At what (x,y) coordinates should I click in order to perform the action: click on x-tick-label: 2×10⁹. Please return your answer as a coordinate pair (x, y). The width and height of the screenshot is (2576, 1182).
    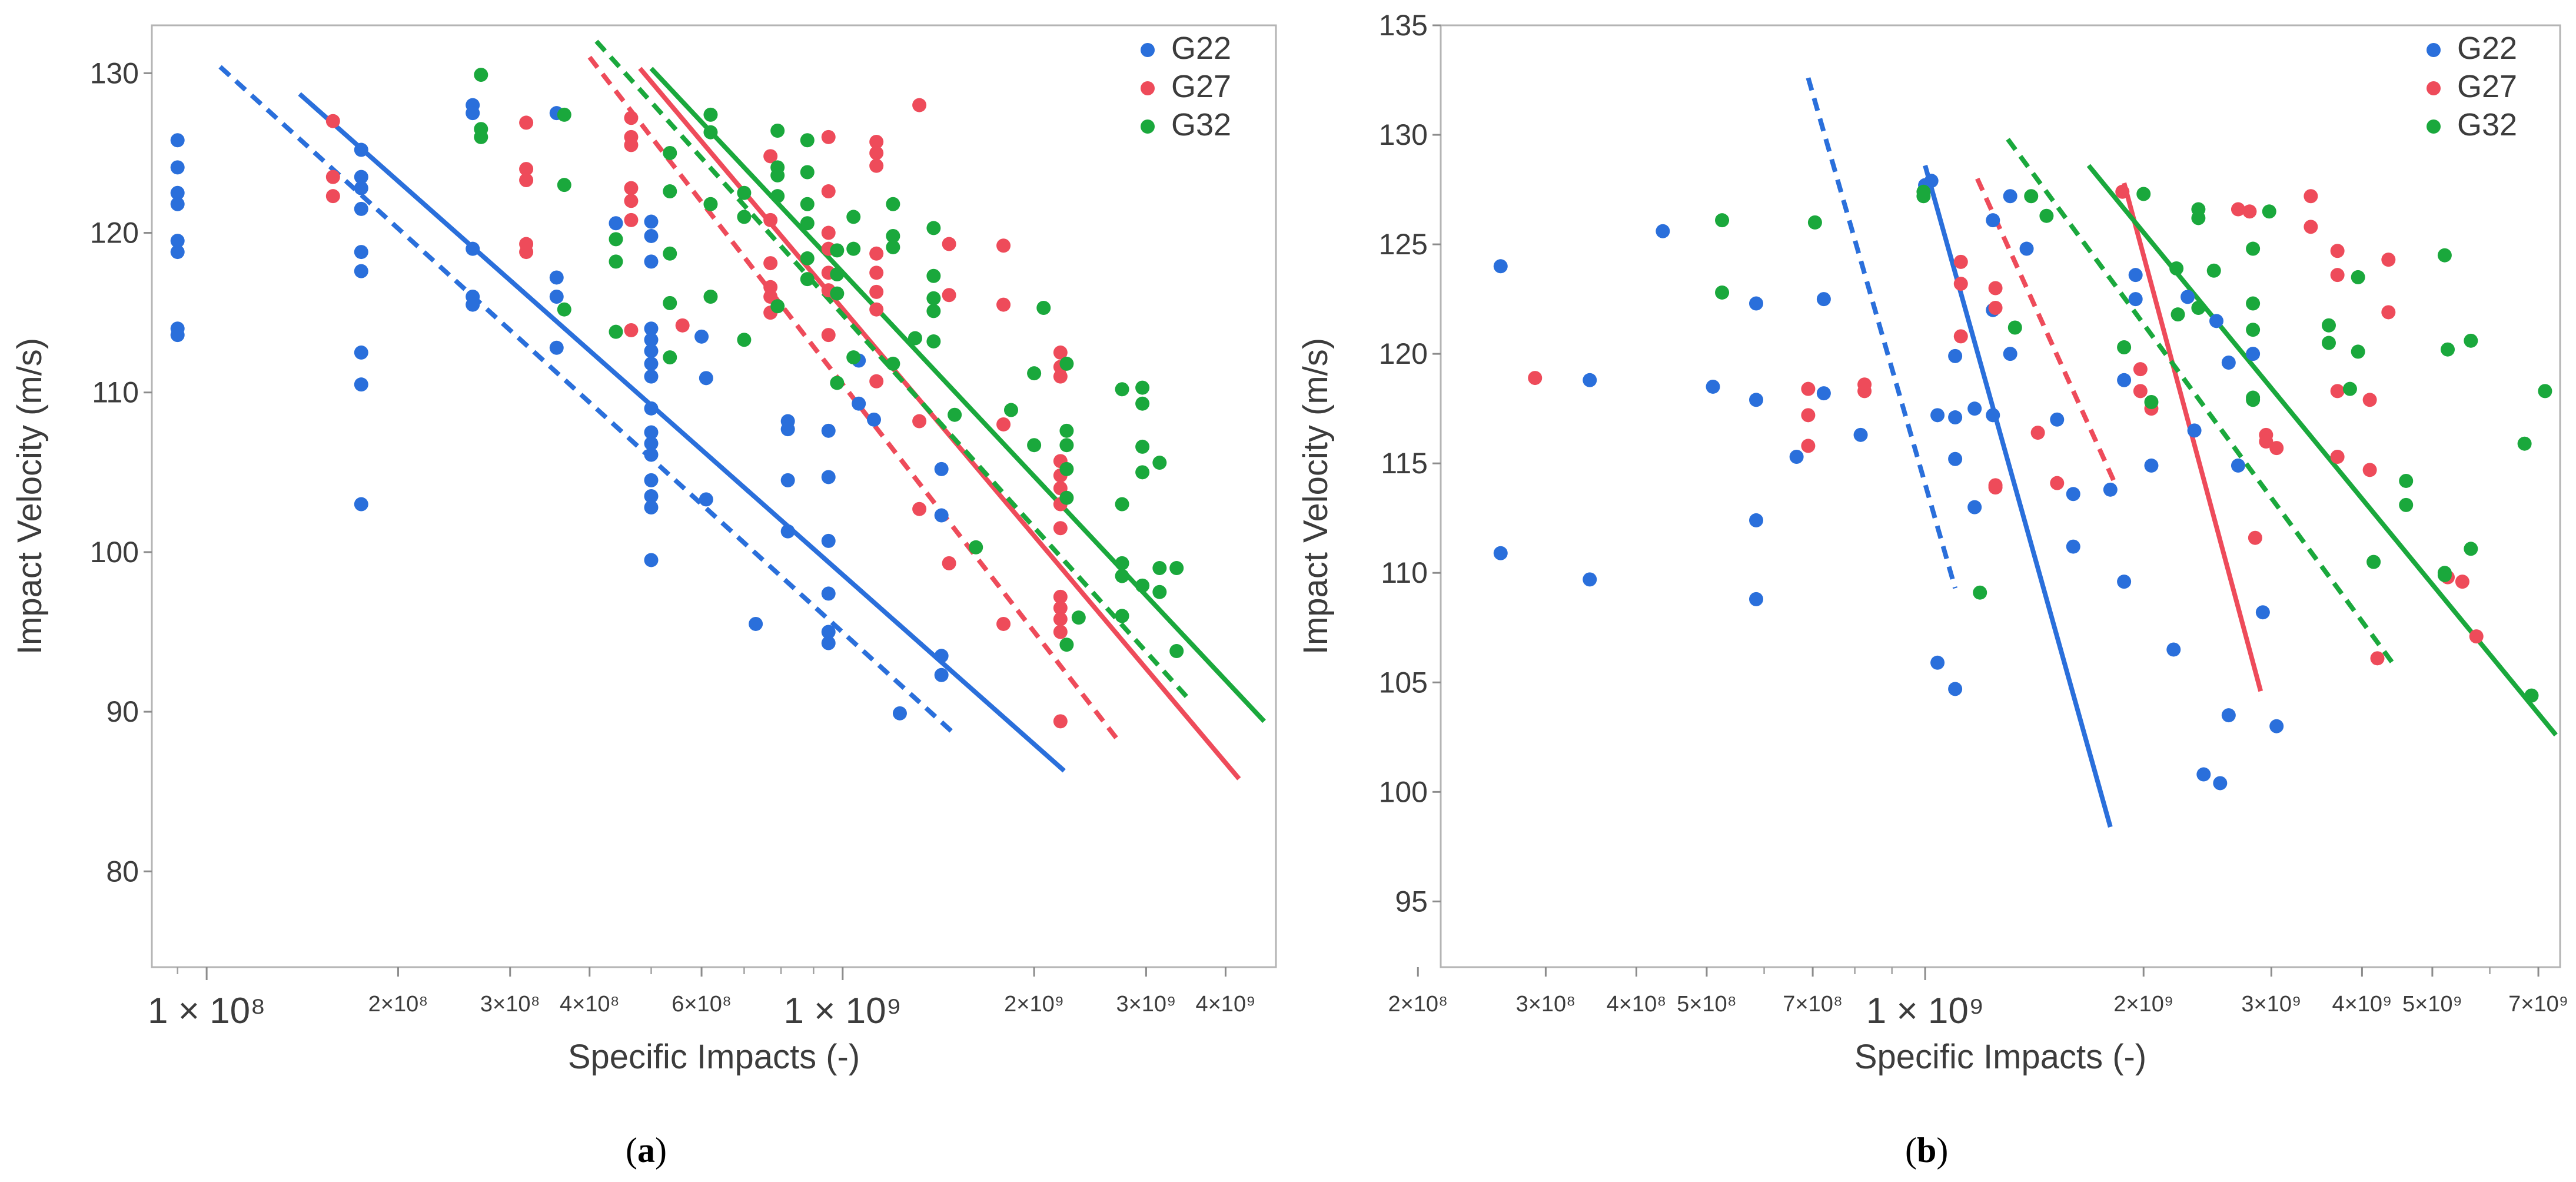
    Looking at the image, I should click on (2143, 1004).